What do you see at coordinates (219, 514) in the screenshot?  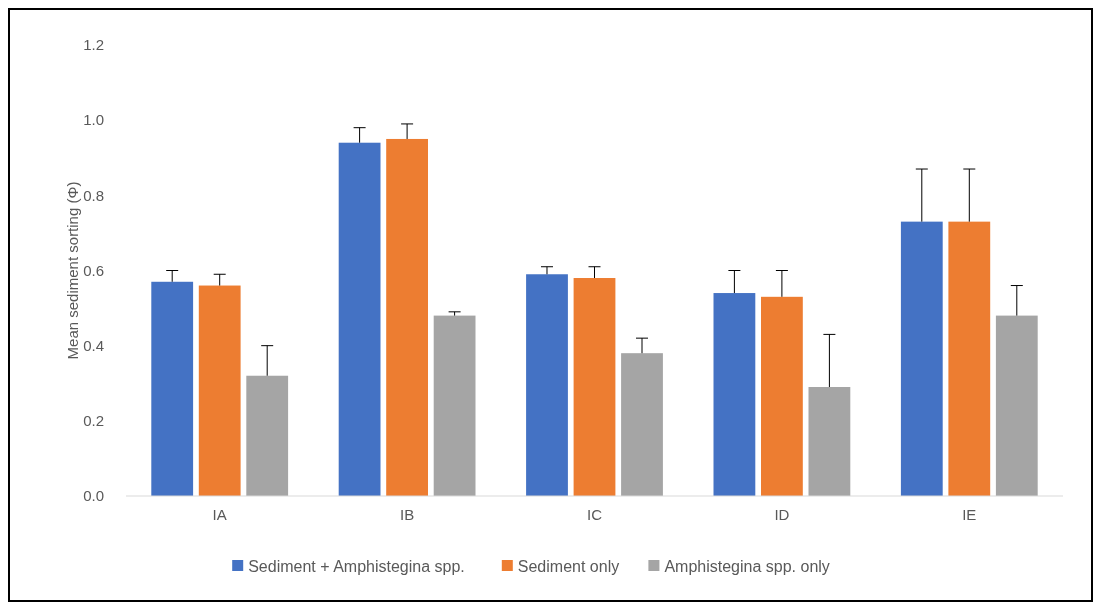 I see `x-tick-label: IA` at bounding box center [219, 514].